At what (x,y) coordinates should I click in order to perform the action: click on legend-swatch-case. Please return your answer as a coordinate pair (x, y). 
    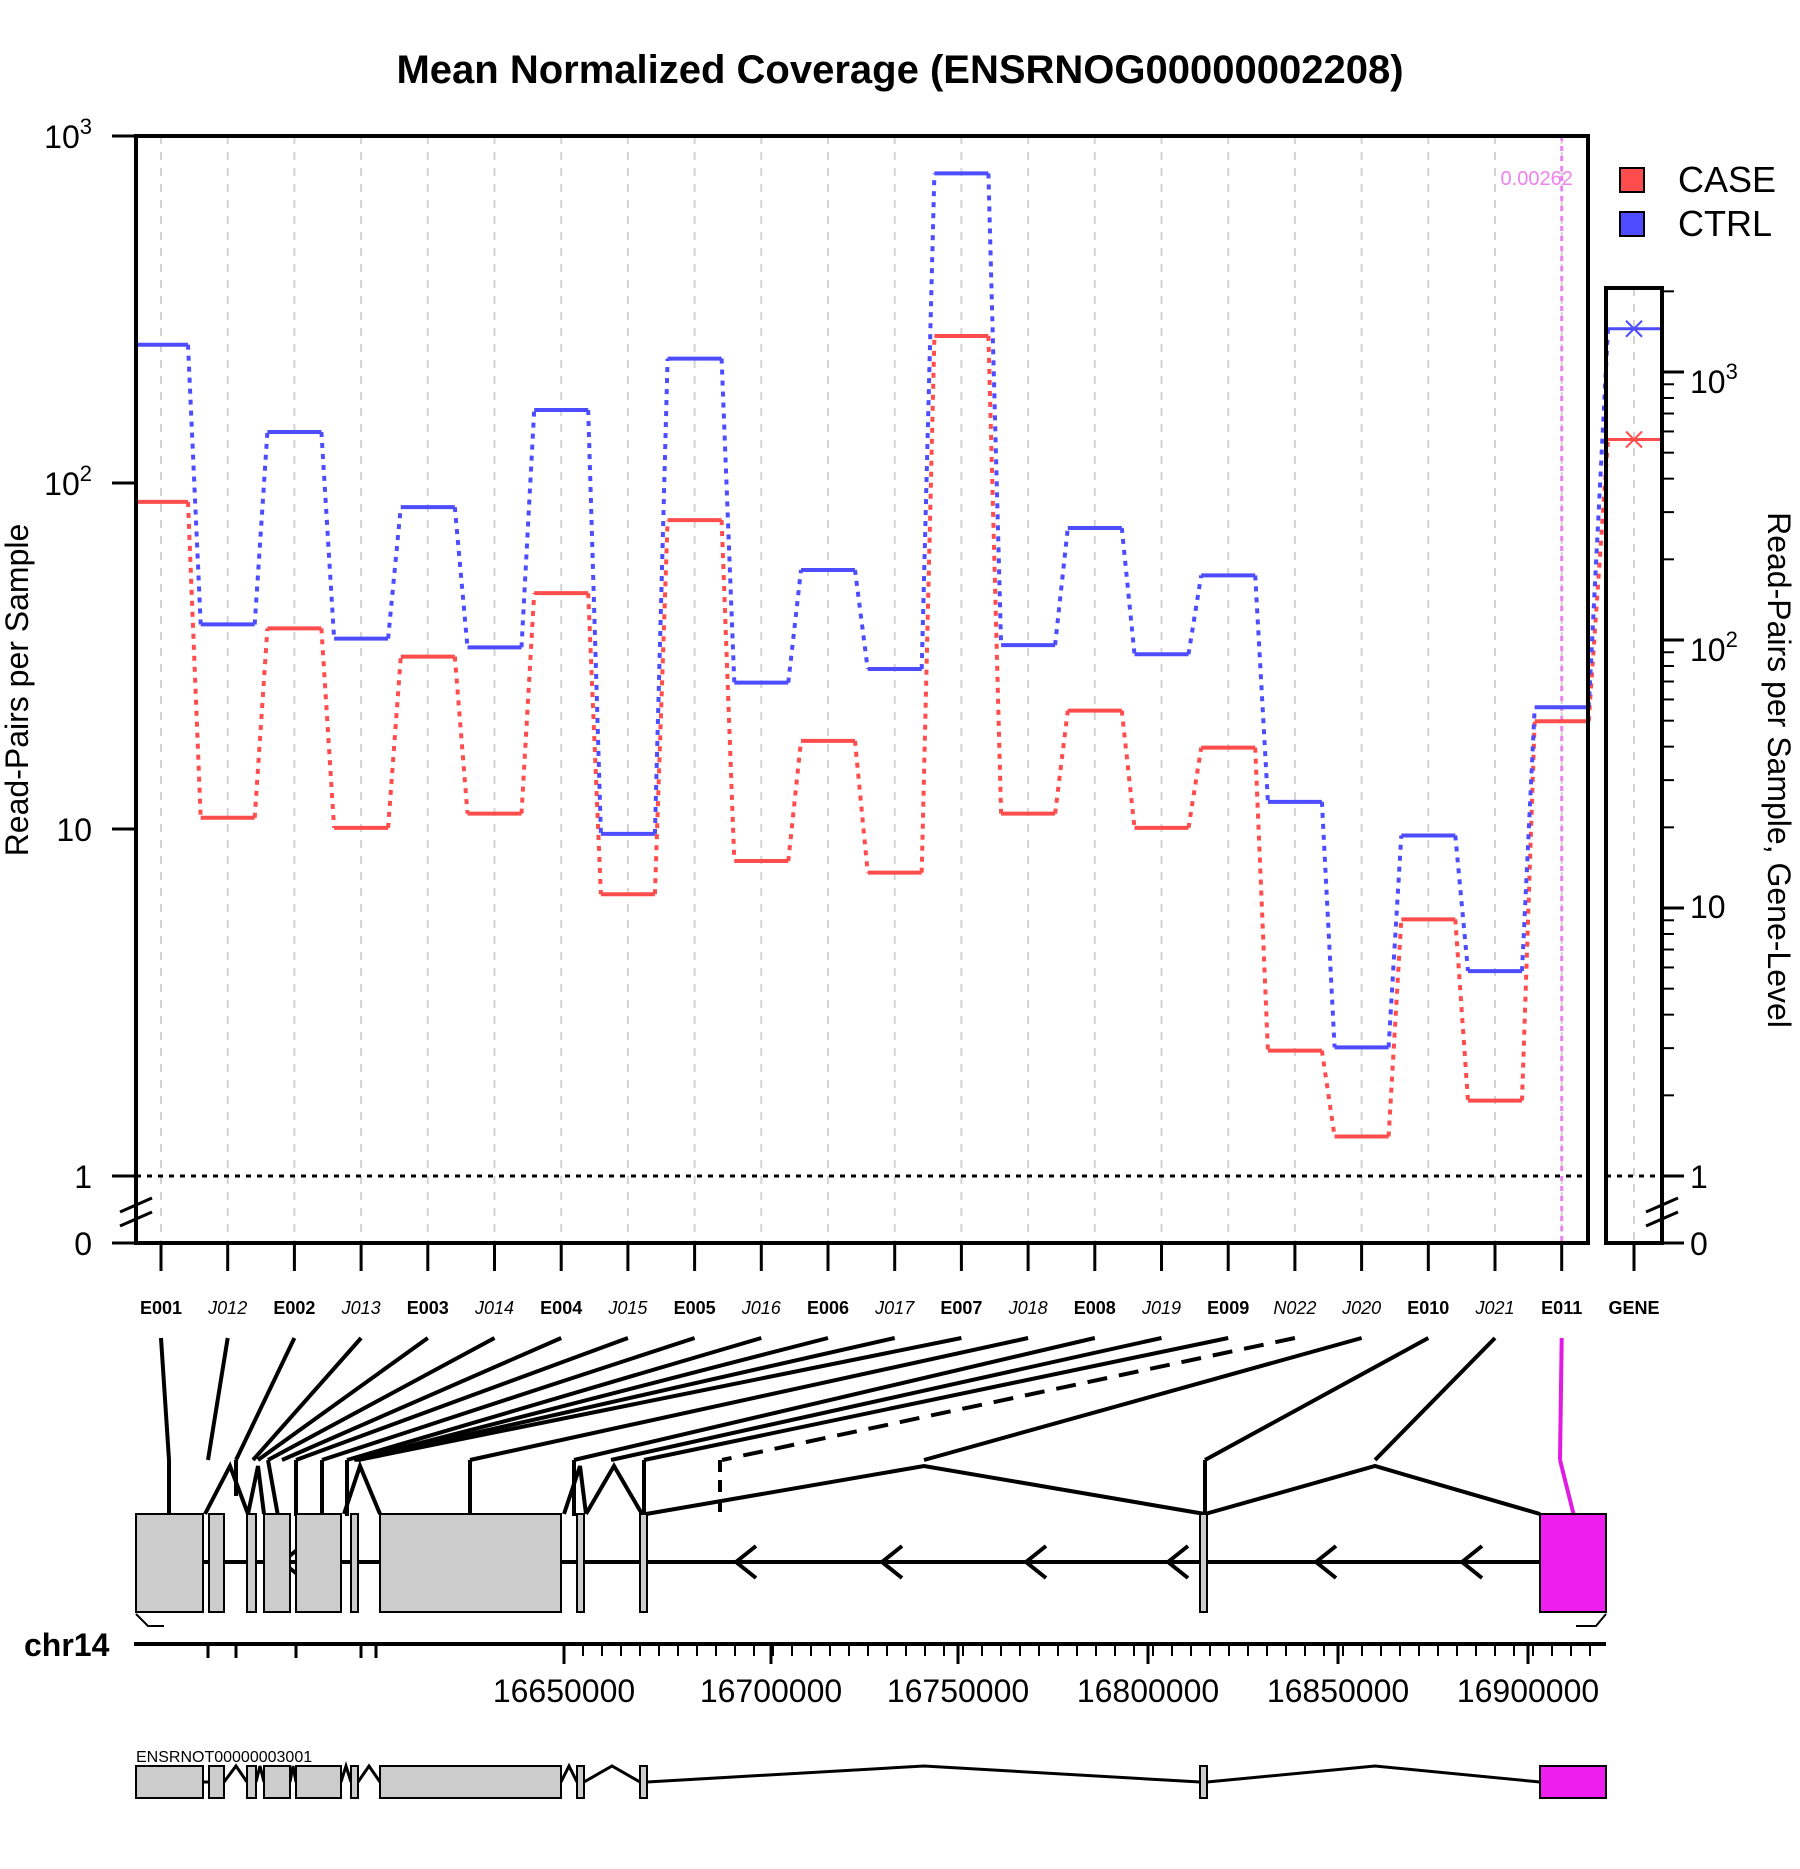
    Looking at the image, I should click on (1632, 180).